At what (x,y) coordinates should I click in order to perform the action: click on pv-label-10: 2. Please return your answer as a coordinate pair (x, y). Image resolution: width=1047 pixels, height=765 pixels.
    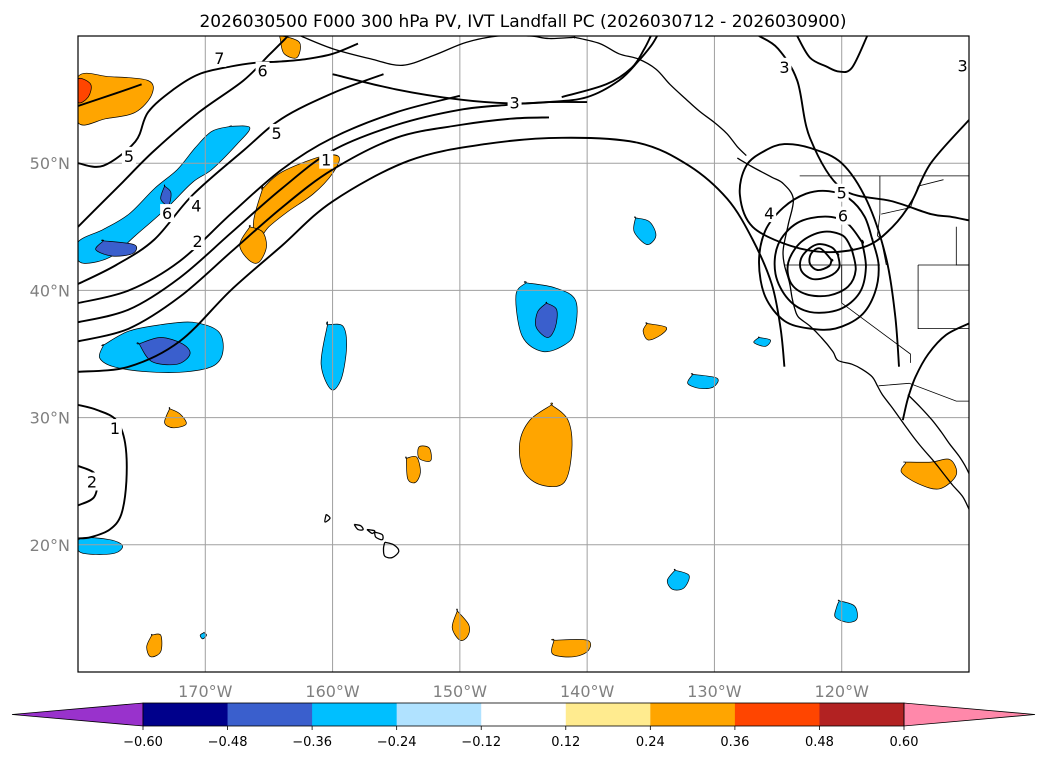
    Looking at the image, I should click on (198, 241).